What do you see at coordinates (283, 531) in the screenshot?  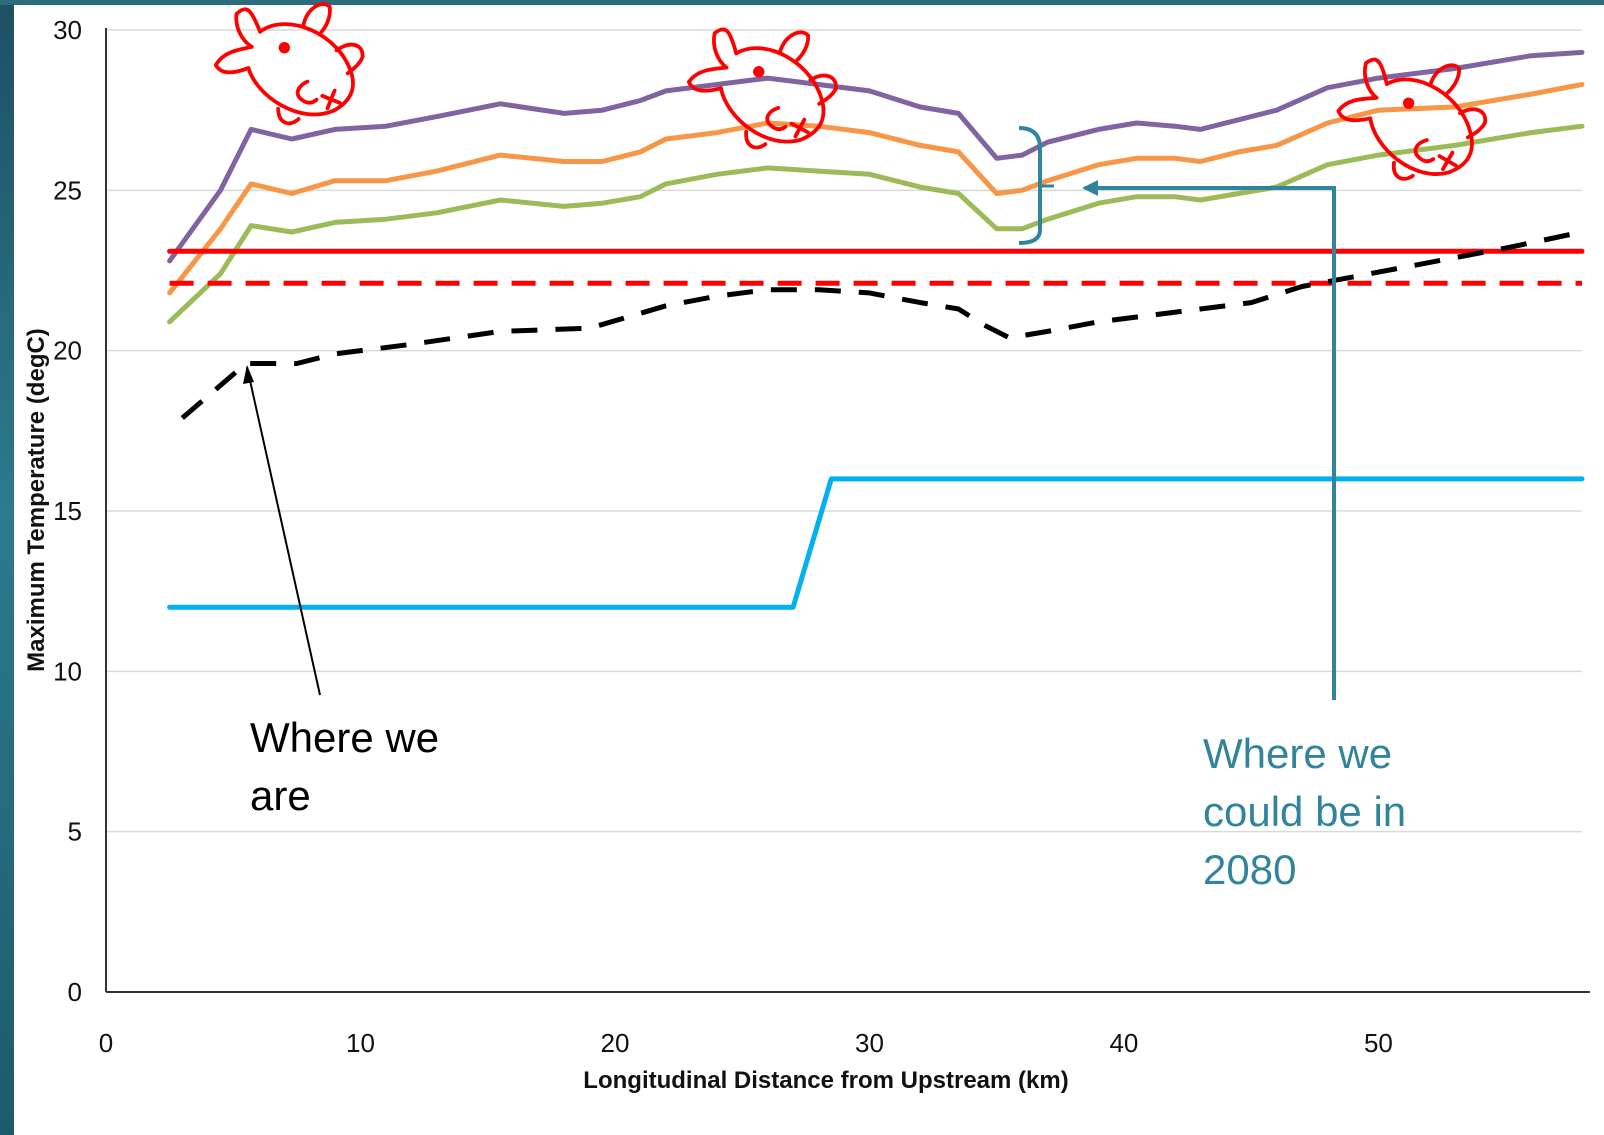 I see `annotation-arrow-where-we-are` at bounding box center [283, 531].